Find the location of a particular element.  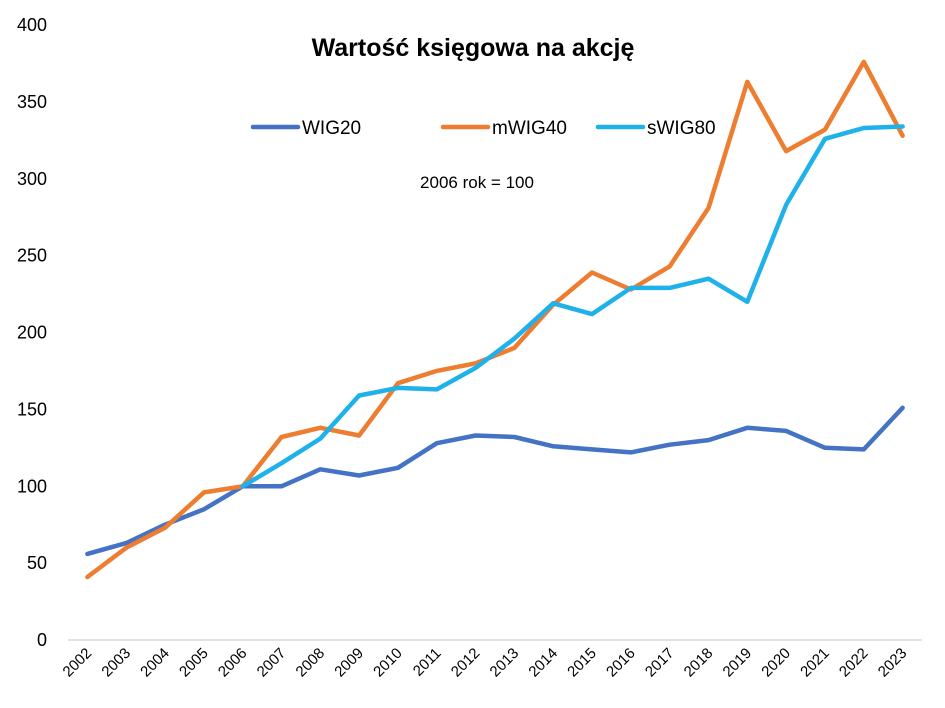

x-tick-label: 2011 is located at coordinates (427, 662).